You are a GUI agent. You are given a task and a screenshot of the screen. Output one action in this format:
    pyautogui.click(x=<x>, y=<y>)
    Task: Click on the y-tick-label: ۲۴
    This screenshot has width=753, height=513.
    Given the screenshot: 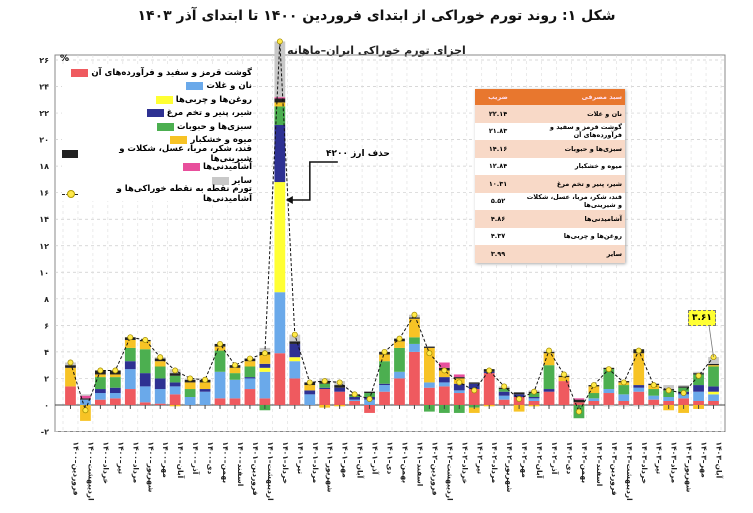 What is the action you would take?
    pyautogui.click(x=44, y=87)
    